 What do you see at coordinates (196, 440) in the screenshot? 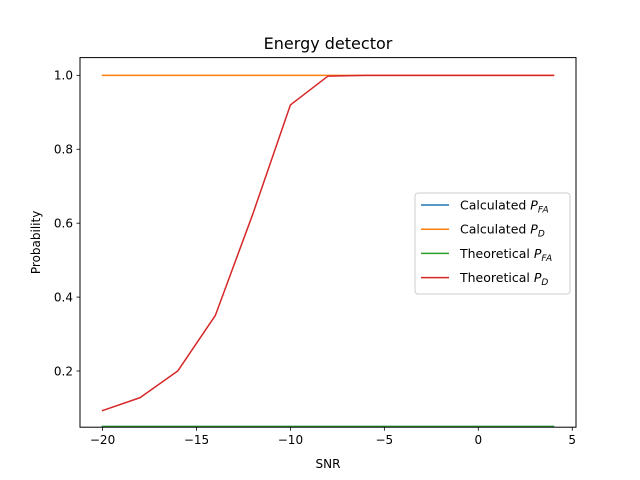
I see `x-tick-label: −15` at bounding box center [196, 440].